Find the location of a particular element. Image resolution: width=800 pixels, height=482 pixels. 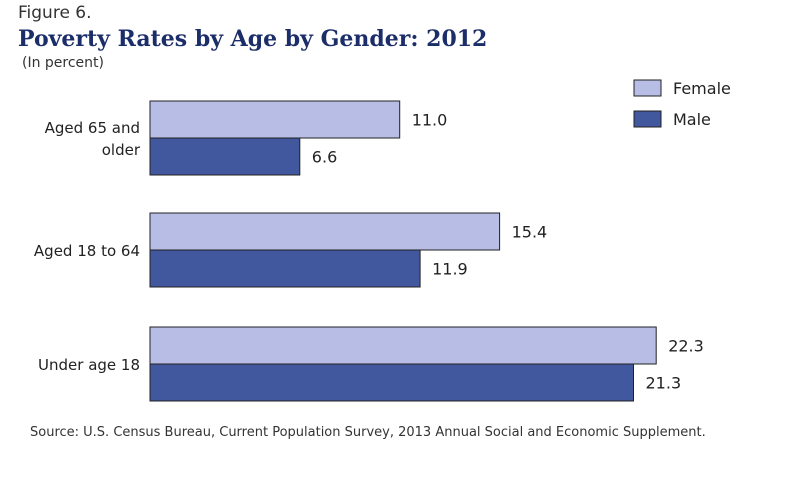

data-label-male-under-age-18: 21.3 is located at coordinates (664, 383).